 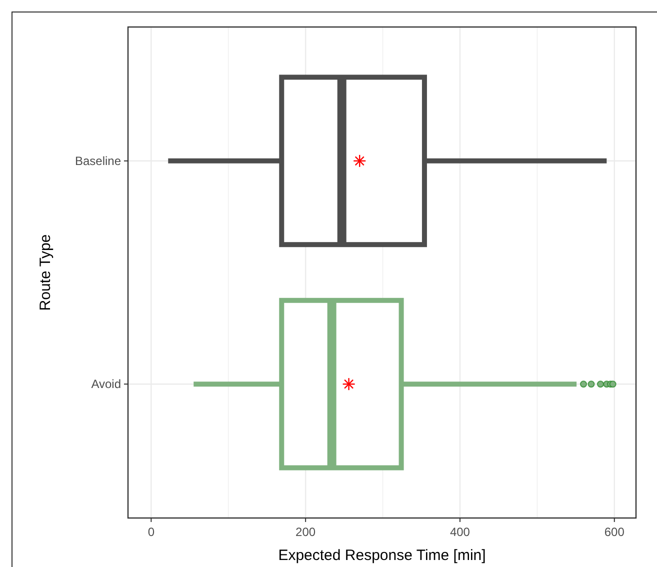 What do you see at coordinates (460, 532) in the screenshot?
I see `x-tick-label: 400` at bounding box center [460, 532].